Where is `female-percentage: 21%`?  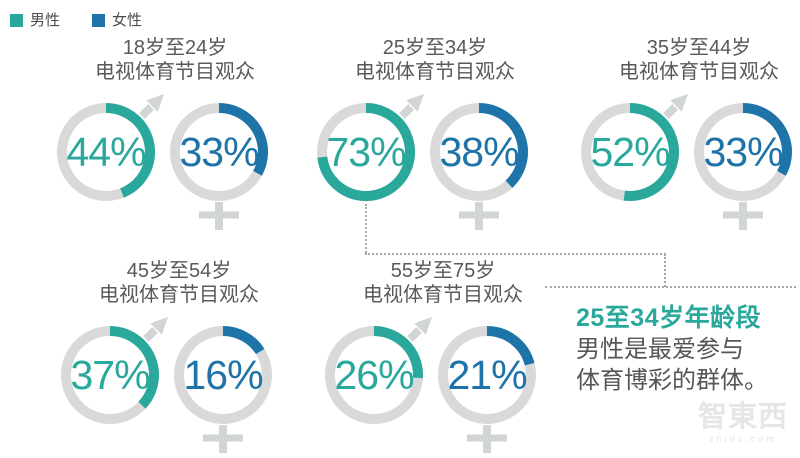
female-percentage: 21% is located at coordinates (486, 375).